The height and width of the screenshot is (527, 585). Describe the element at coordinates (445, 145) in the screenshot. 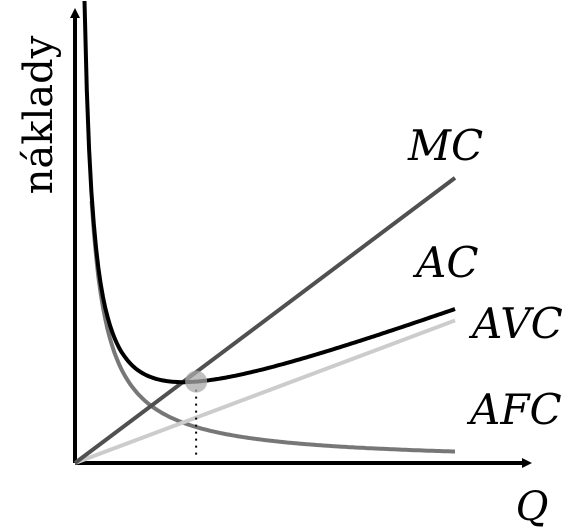

I see `series-label-mc: MC` at that location.